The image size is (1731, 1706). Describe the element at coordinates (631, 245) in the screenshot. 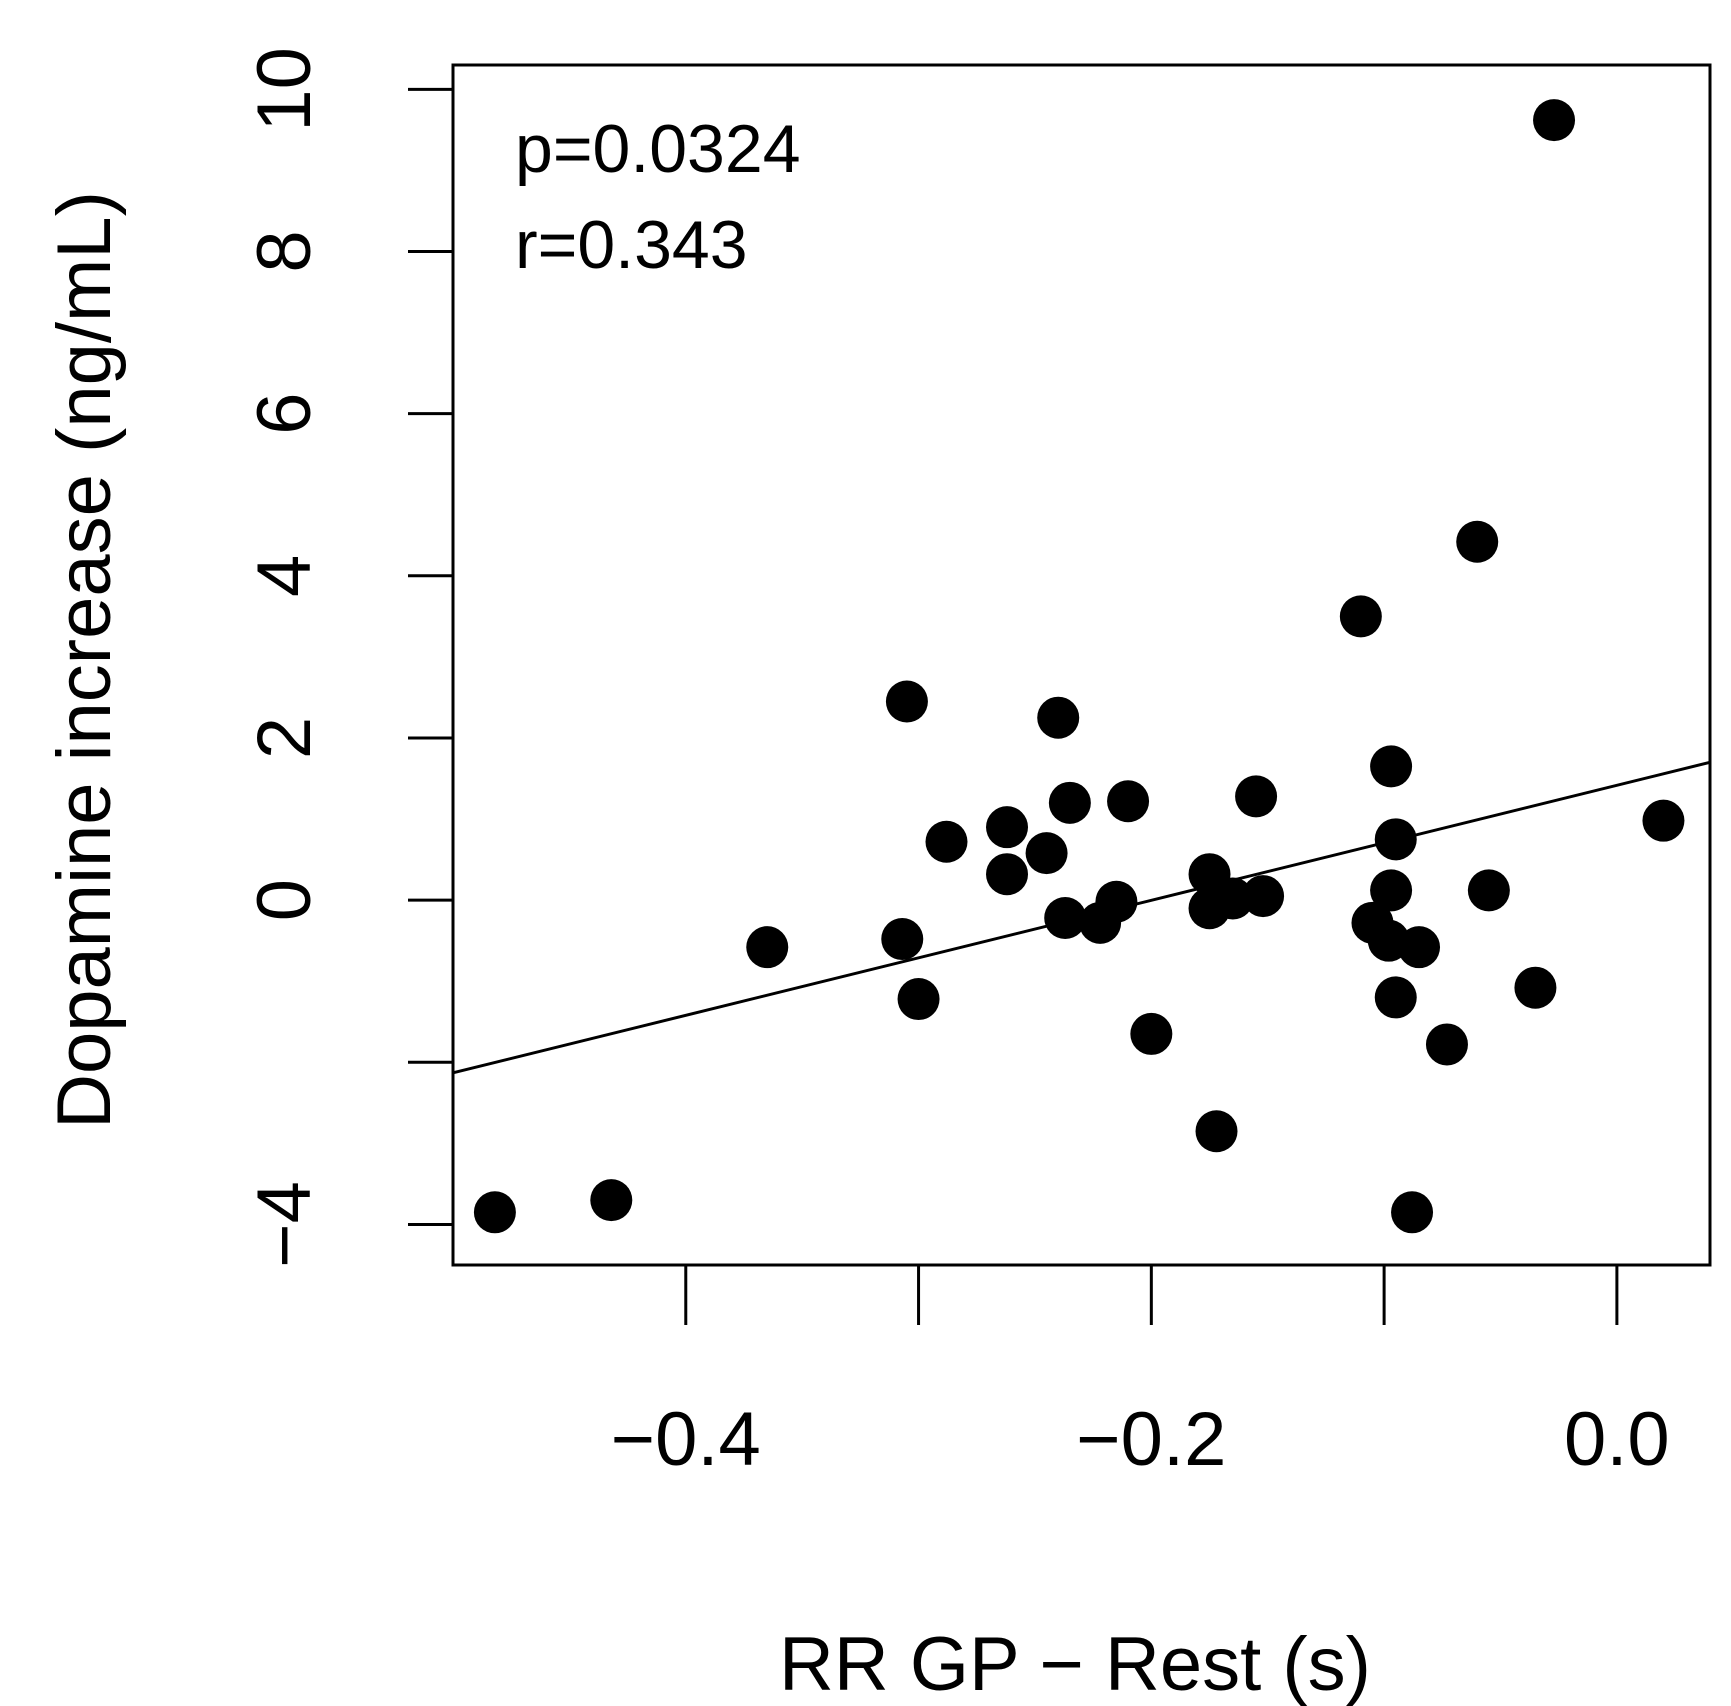

I see `annotation-r-value: r=0.343` at that location.